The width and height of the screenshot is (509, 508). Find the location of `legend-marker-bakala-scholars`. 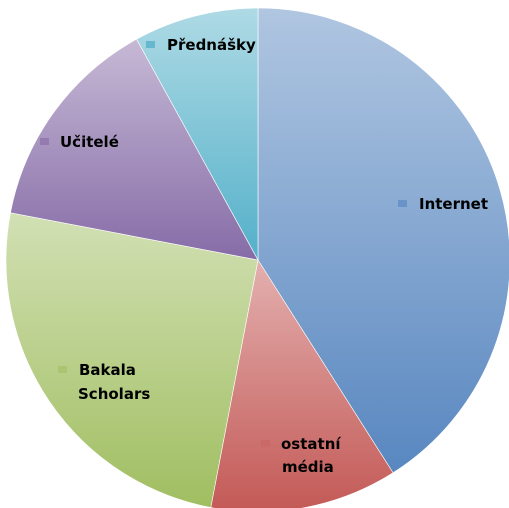

legend-marker-bakala-scholars is located at coordinates (62, 369).